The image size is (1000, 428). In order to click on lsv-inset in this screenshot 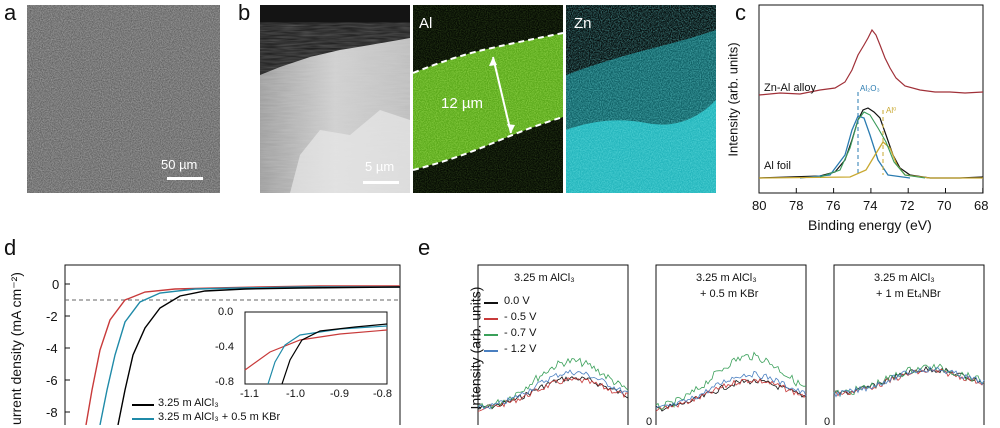, I will do `click(316, 348)`.